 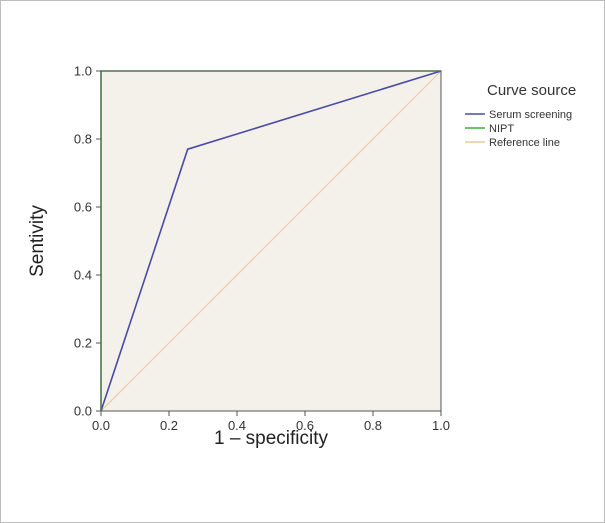 I want to click on y-tick-label: 0.2, so click(x=83, y=343).